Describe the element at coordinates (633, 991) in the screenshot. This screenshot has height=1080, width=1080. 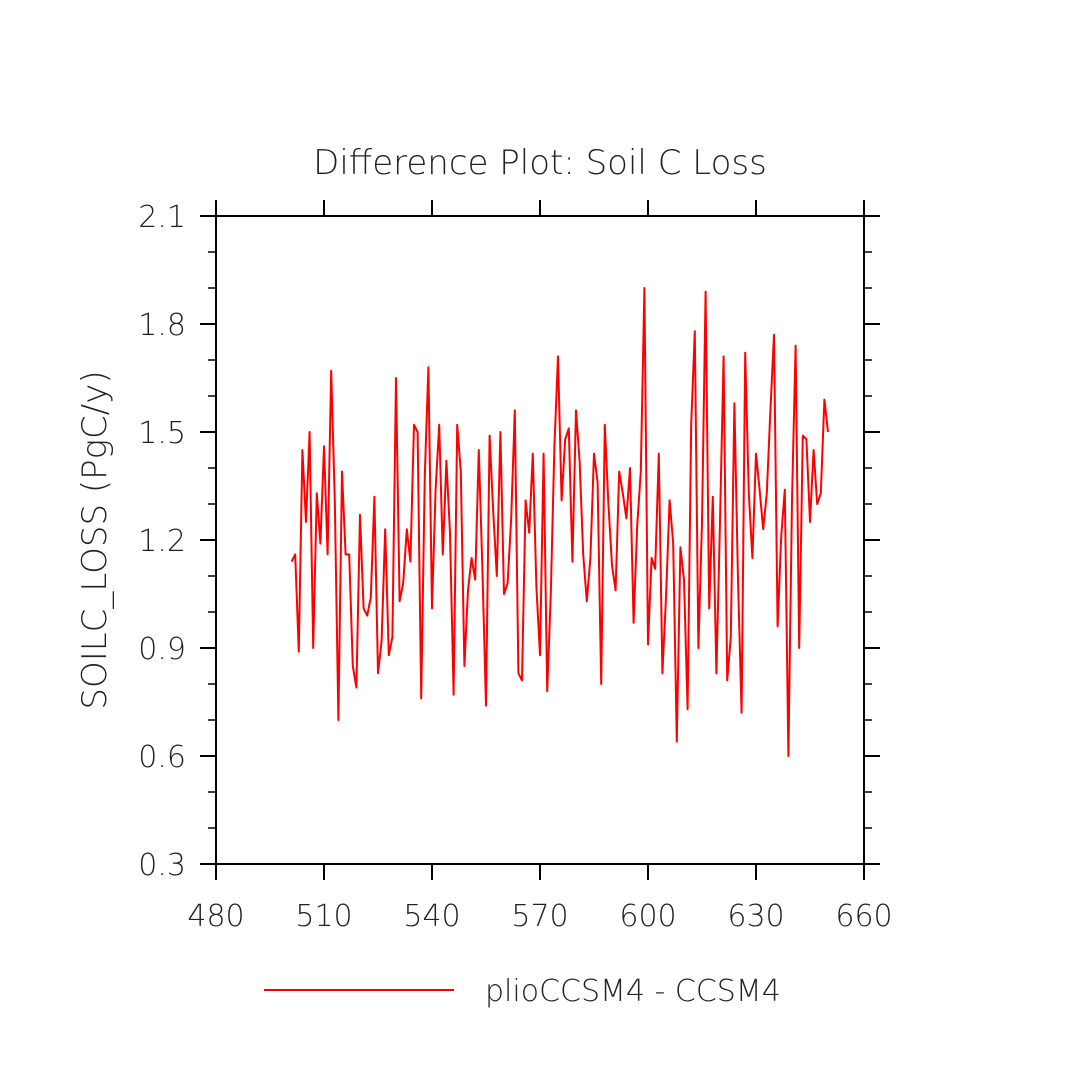
I see `legend-label: plioCCSM4 - CCSM4` at that location.